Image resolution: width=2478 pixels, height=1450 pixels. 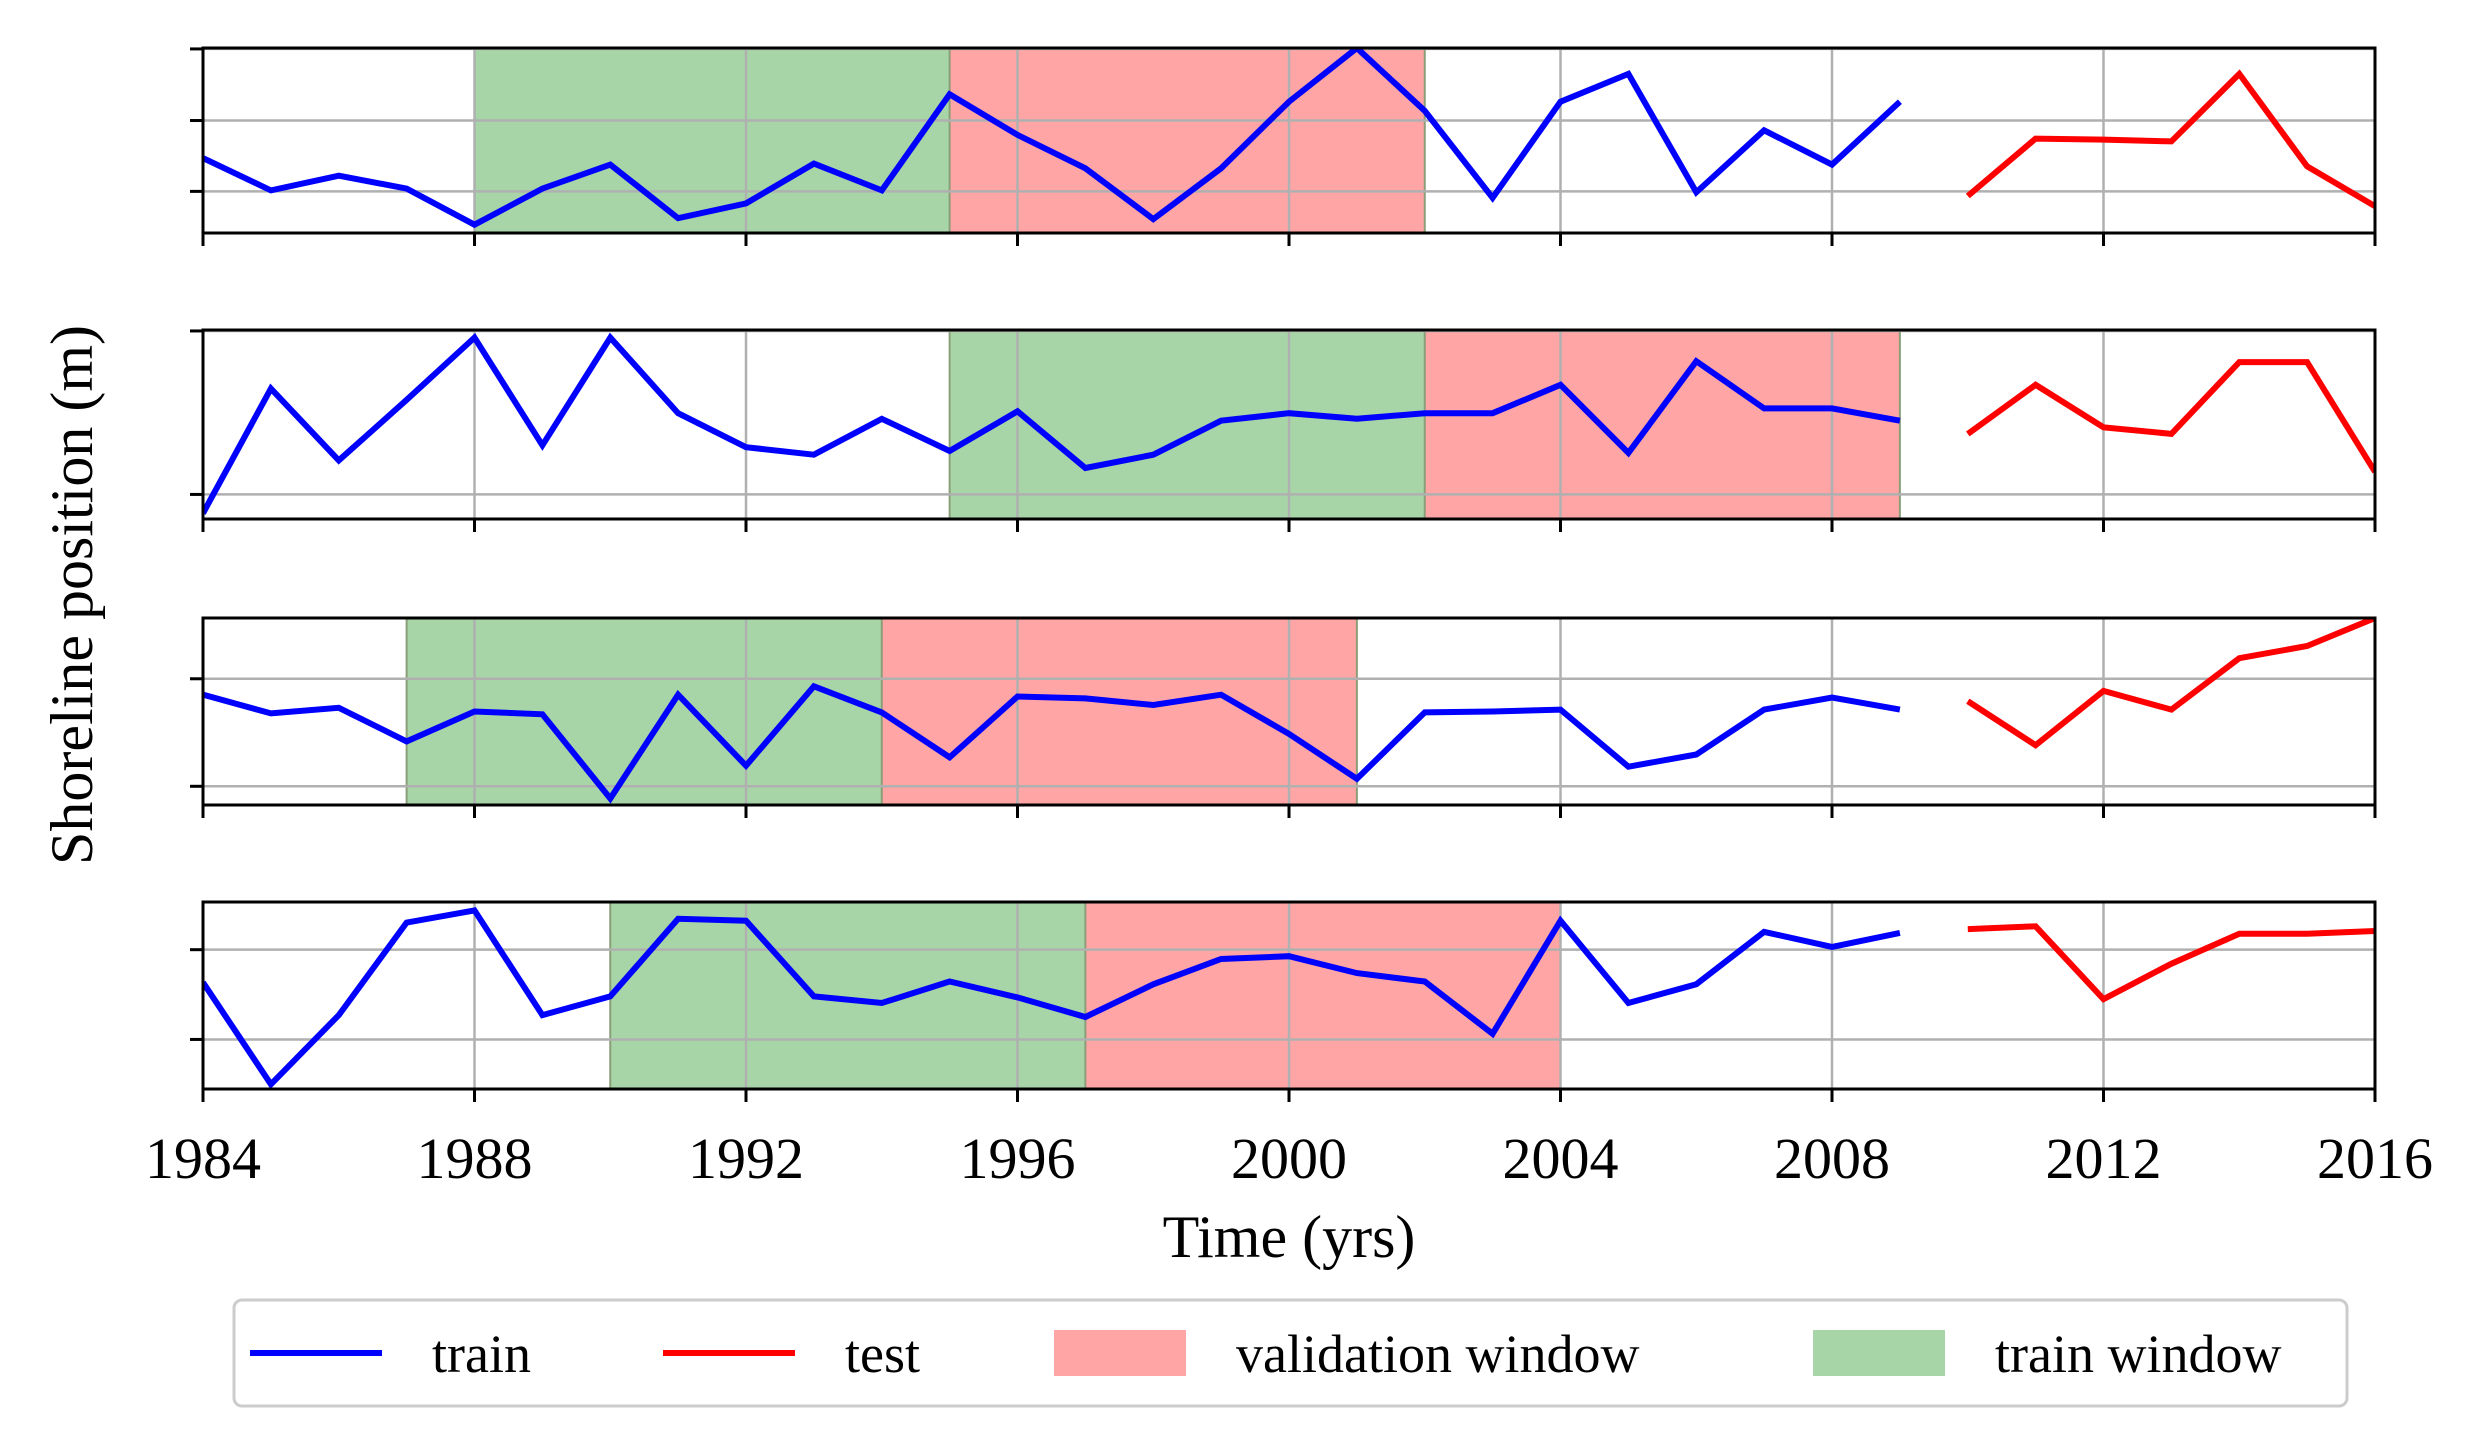 What do you see at coordinates (1437, 1354) in the screenshot?
I see `legend-validation-window-label: validation window` at bounding box center [1437, 1354].